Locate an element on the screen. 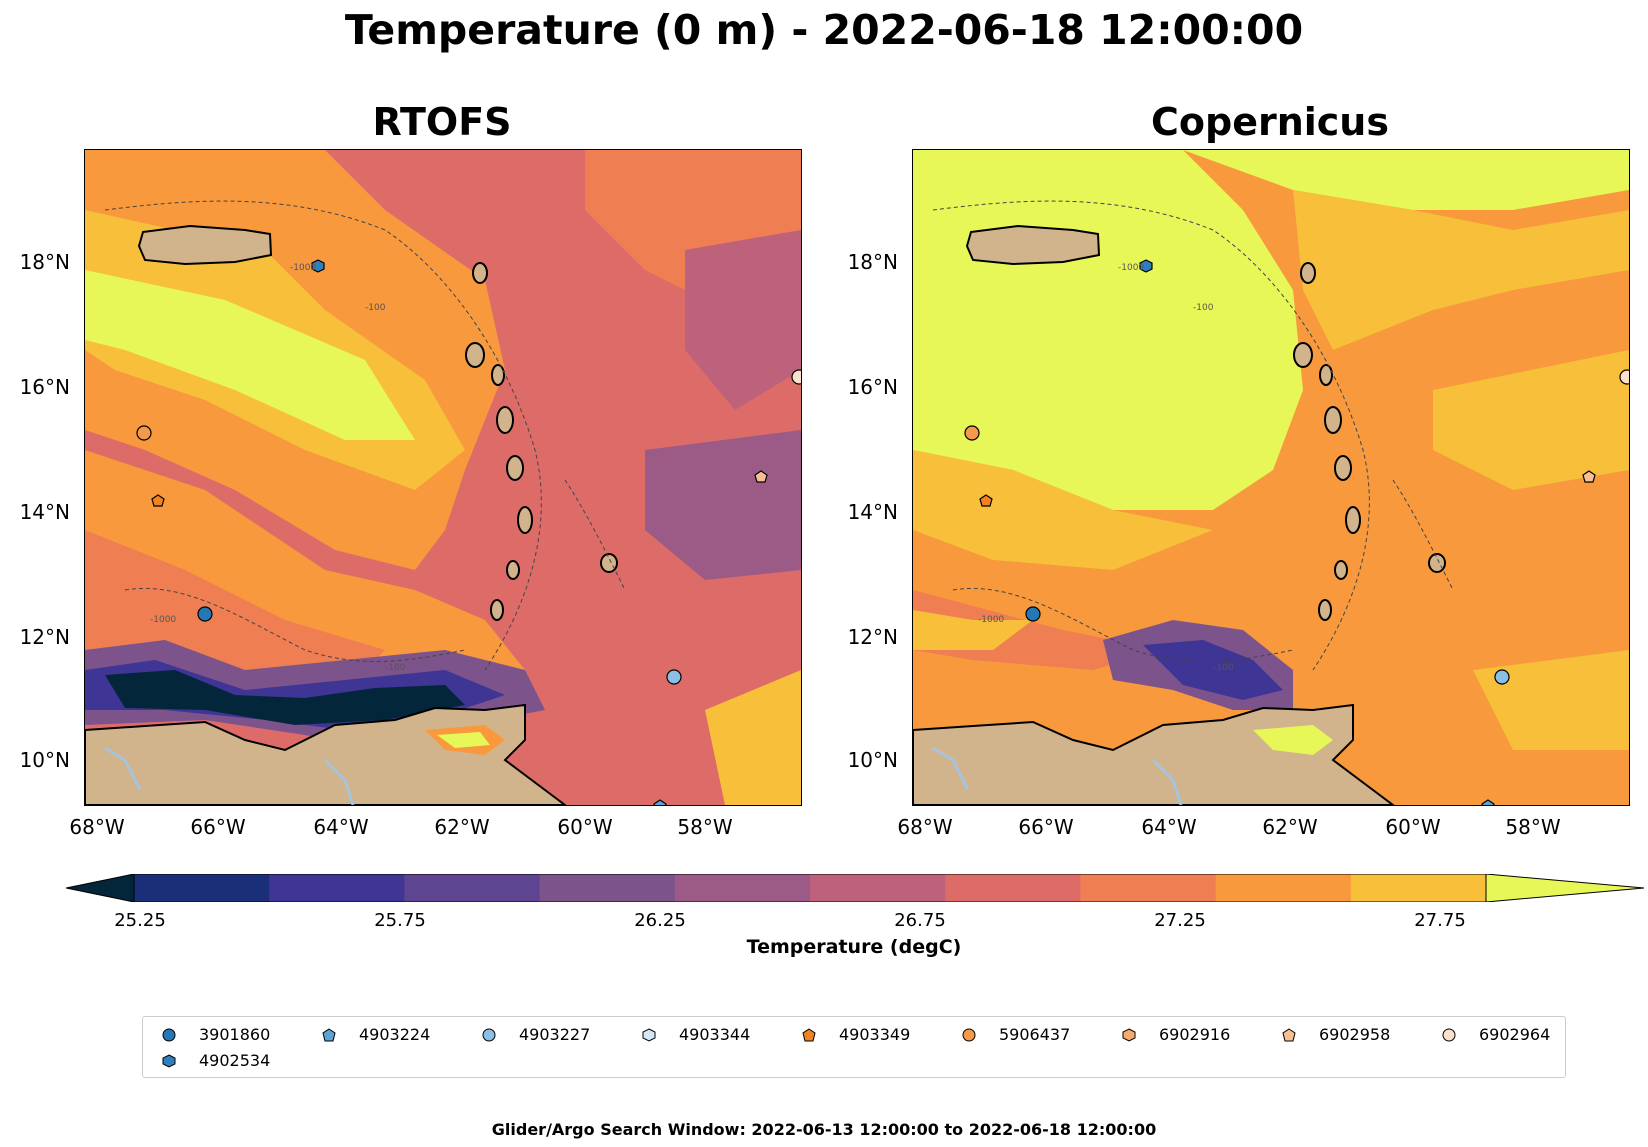 Image resolution: width=1648 pixels, height=1147 pixels. panel-title-rtofs: RTOFS is located at coordinates (442, 122).